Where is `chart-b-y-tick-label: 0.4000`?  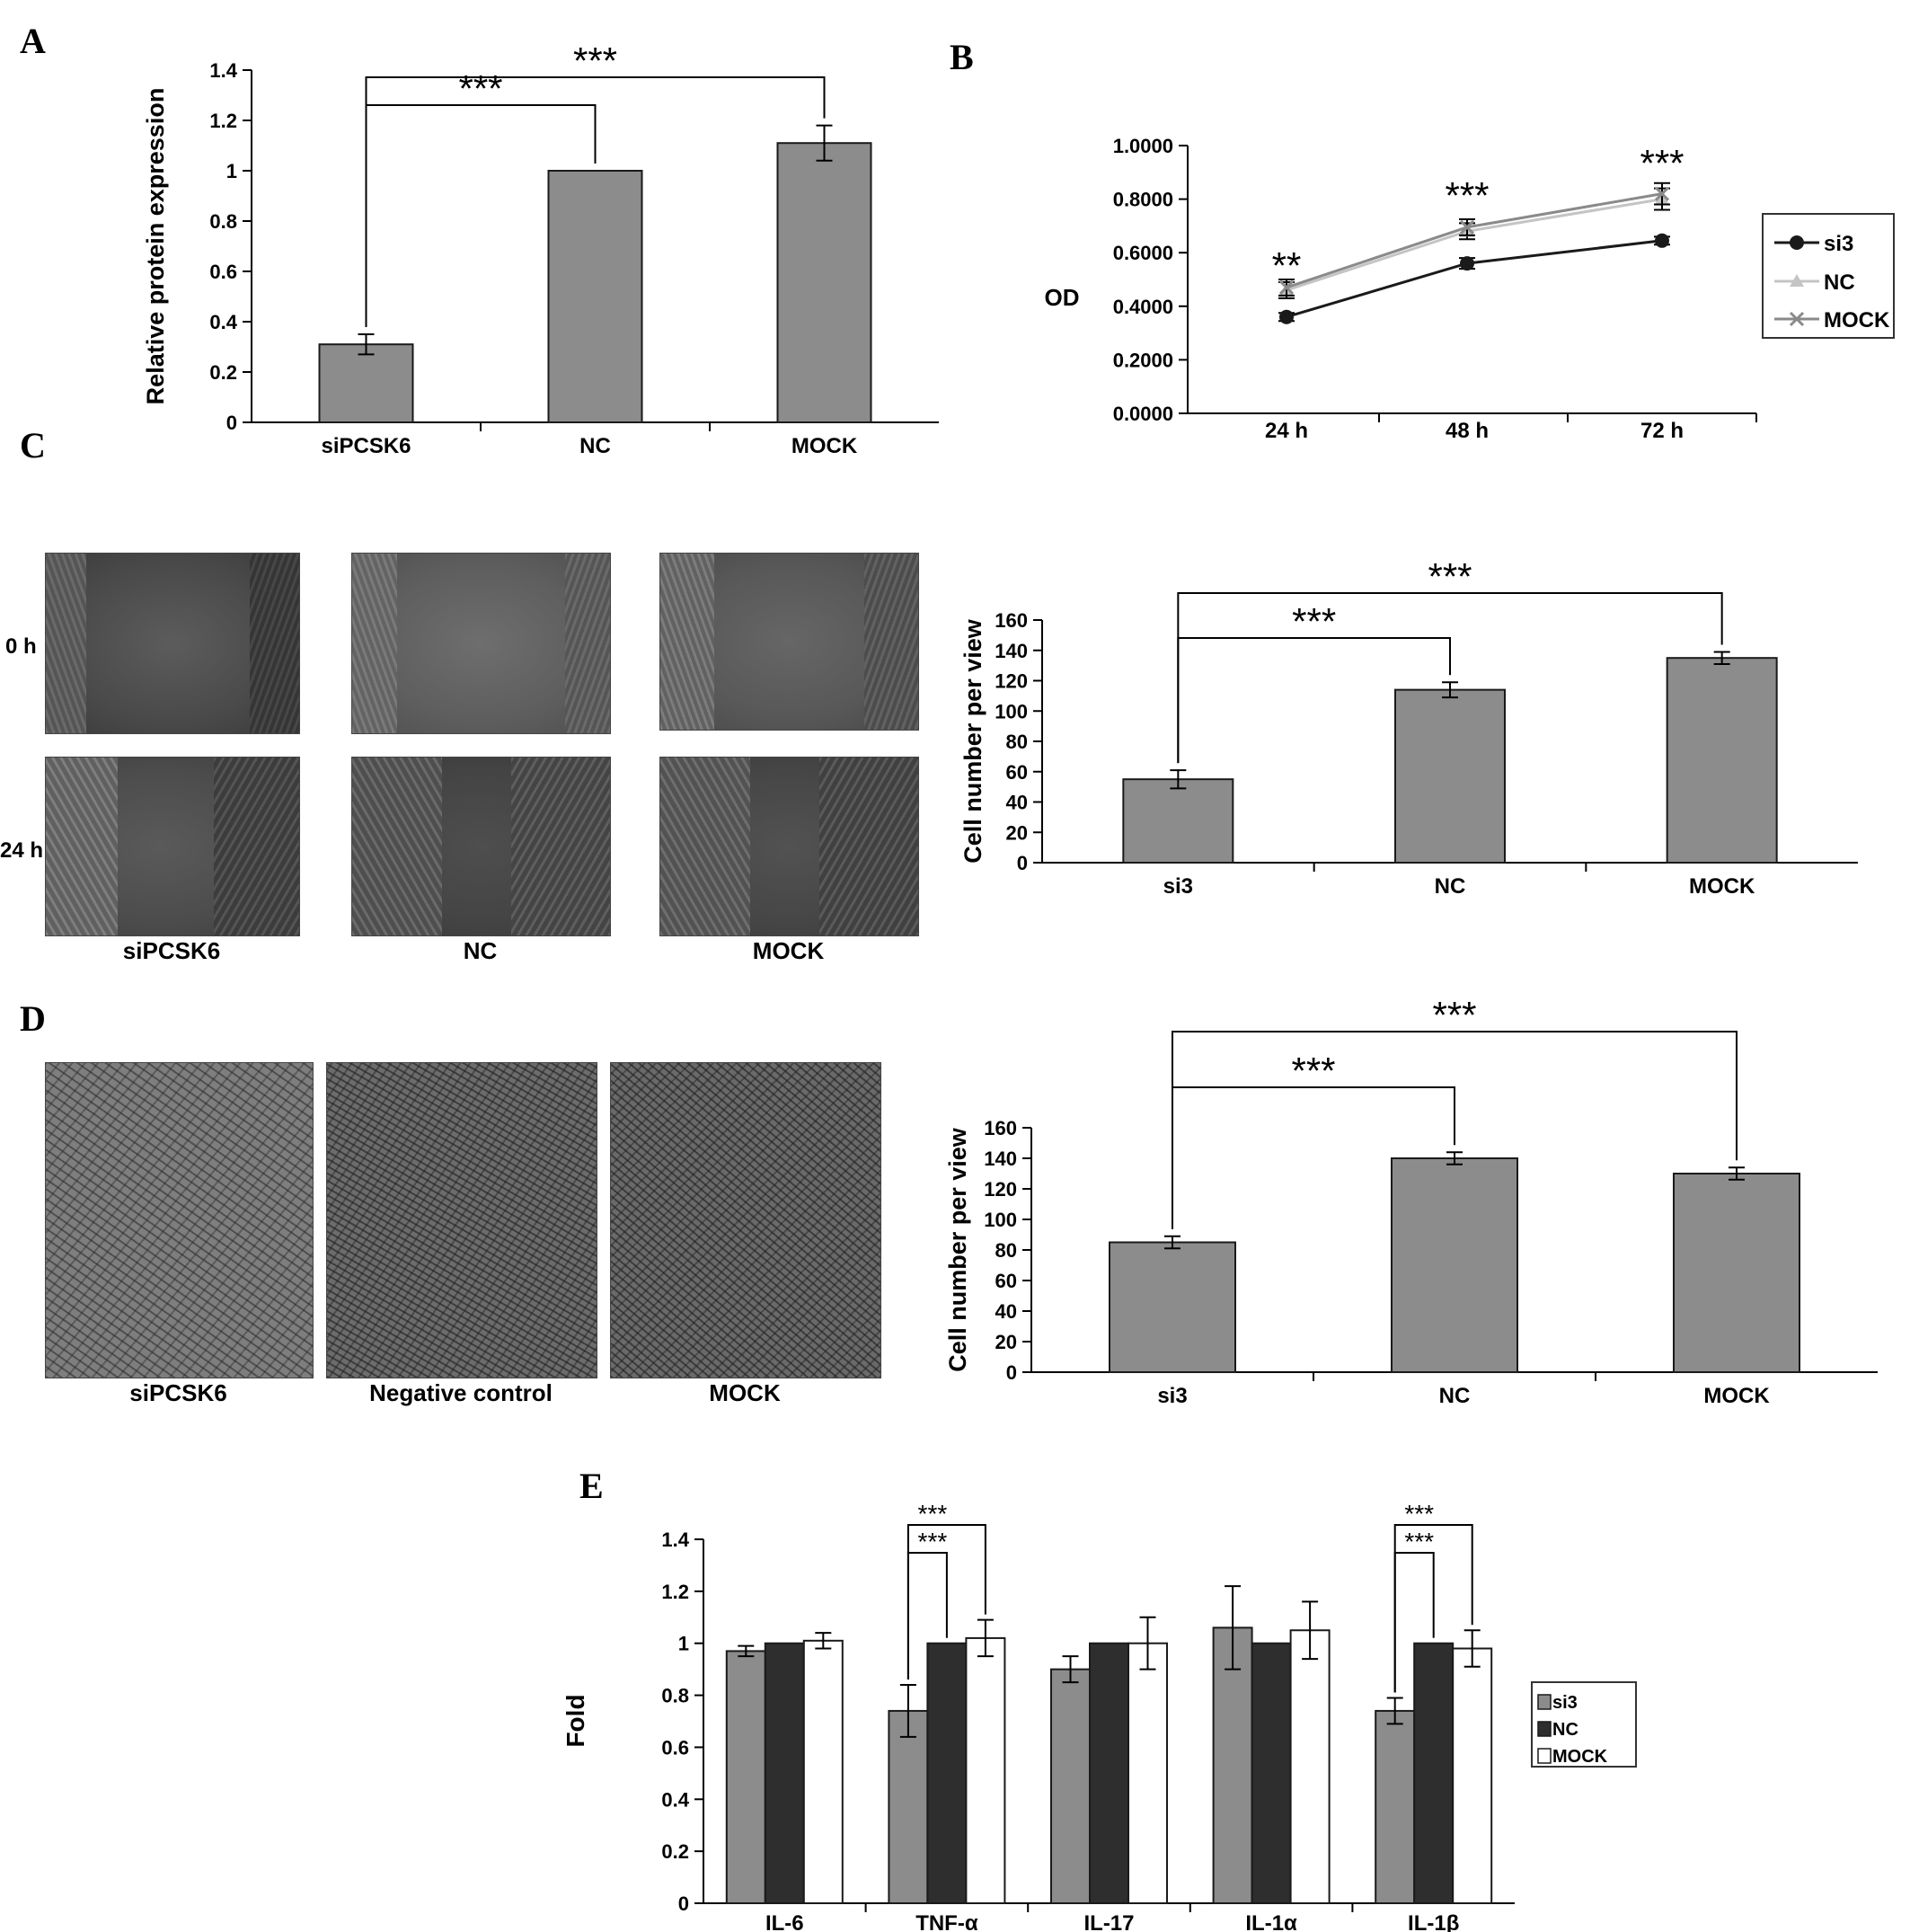 chart-b-y-tick-label: 0.4000 is located at coordinates (1143, 307).